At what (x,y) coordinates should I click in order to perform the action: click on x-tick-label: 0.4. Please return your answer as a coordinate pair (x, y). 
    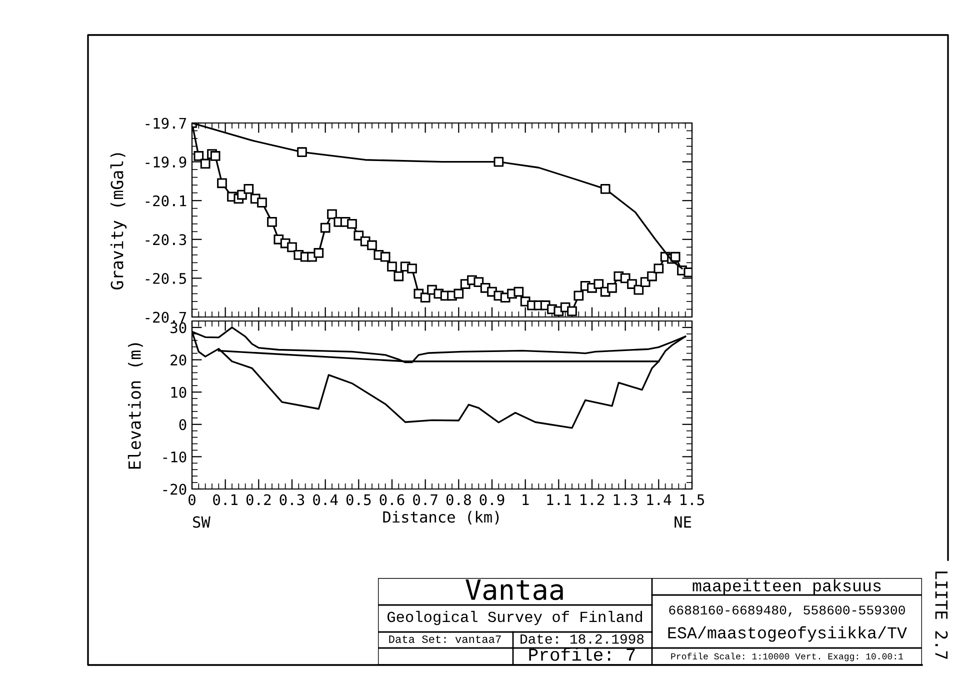
    Looking at the image, I should click on (325, 500).